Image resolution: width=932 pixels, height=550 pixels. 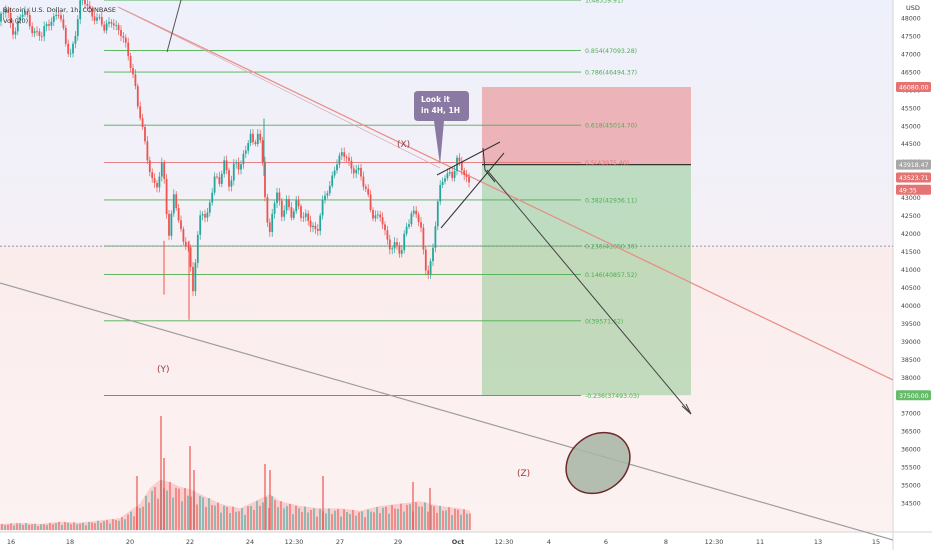 I want to click on price-tick-label: 47000, so click(x=911, y=54).